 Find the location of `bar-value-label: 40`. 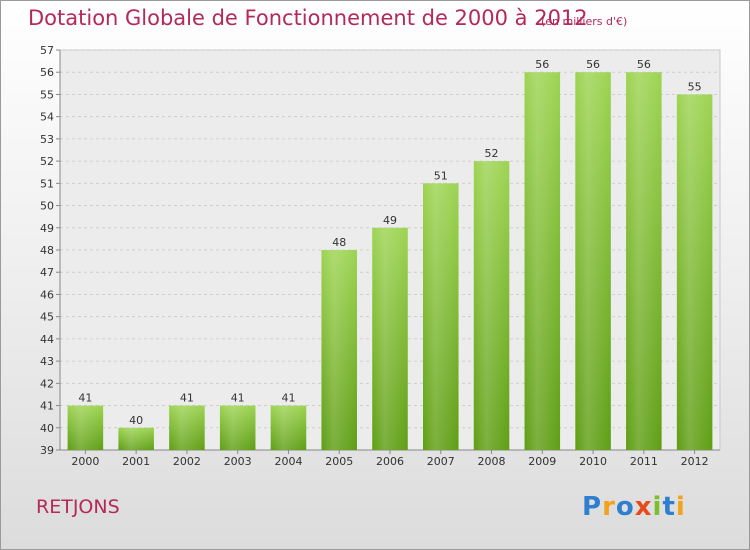

bar-value-label: 40 is located at coordinates (136, 420).